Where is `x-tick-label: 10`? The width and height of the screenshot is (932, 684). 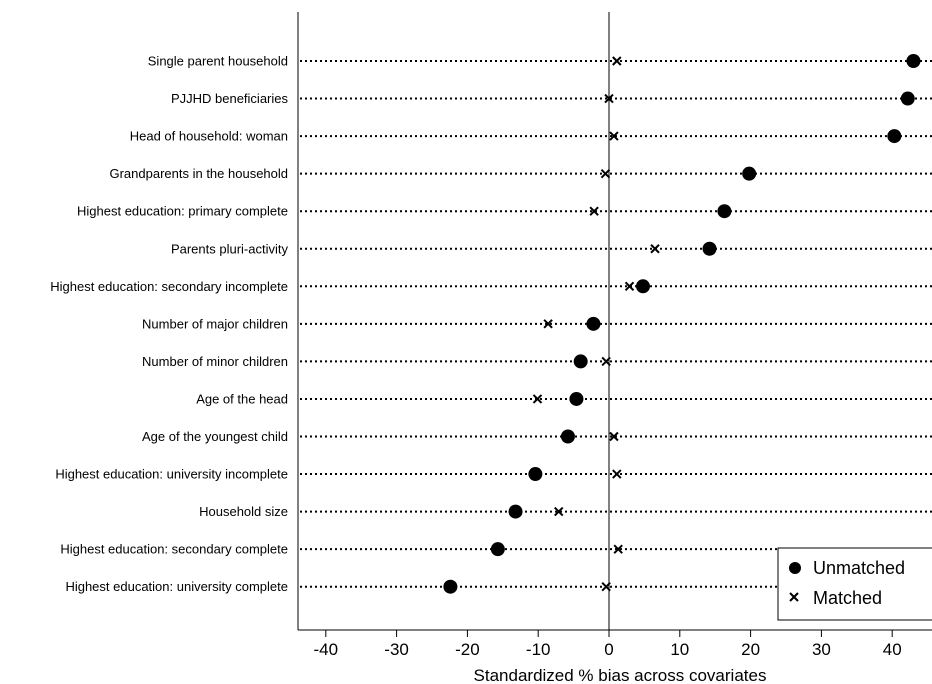
x-tick-label: 10 is located at coordinates (679, 649).